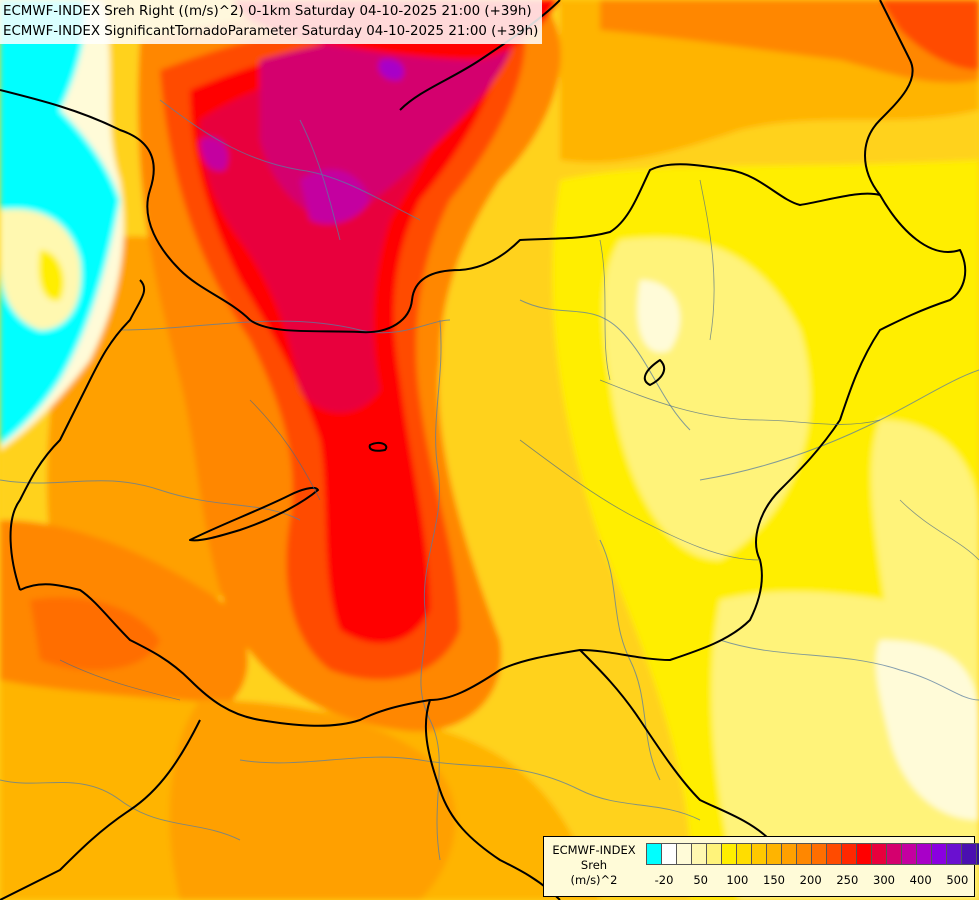 This screenshot has width=979, height=900. I want to click on legend-tick: 50, so click(700, 880).